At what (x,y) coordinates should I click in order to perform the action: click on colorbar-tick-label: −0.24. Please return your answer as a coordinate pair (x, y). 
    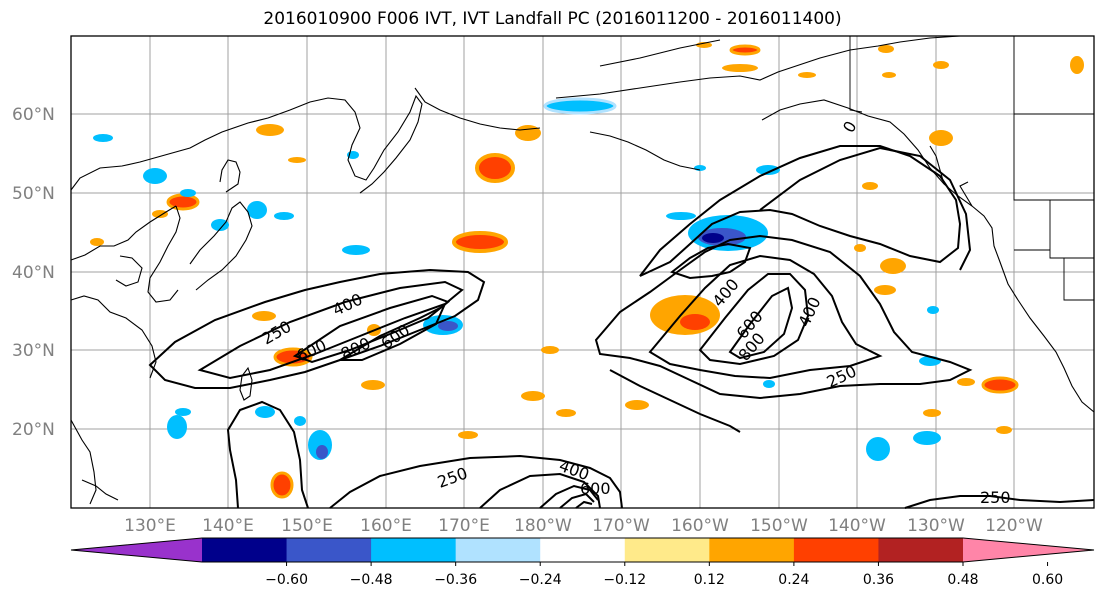
    Looking at the image, I should click on (540, 580).